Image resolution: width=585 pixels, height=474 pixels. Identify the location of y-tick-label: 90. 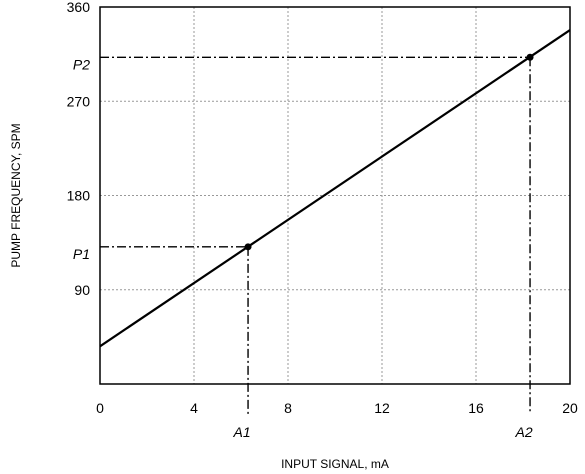
(82, 290).